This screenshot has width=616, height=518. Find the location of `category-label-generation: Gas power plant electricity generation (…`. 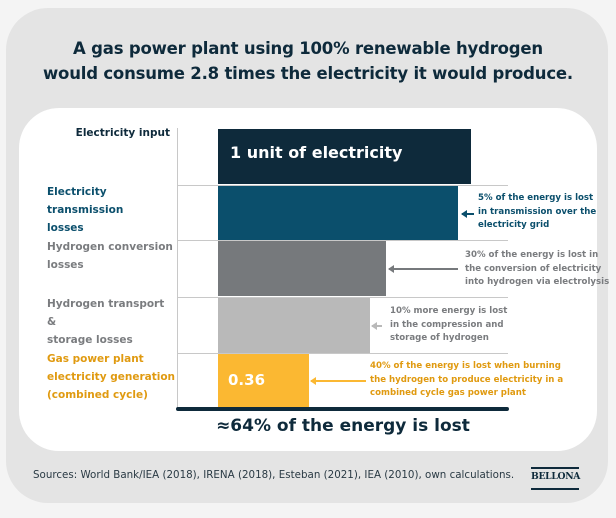

category-label-generation: Gas power plant electricity generation (… is located at coordinates (112, 377).